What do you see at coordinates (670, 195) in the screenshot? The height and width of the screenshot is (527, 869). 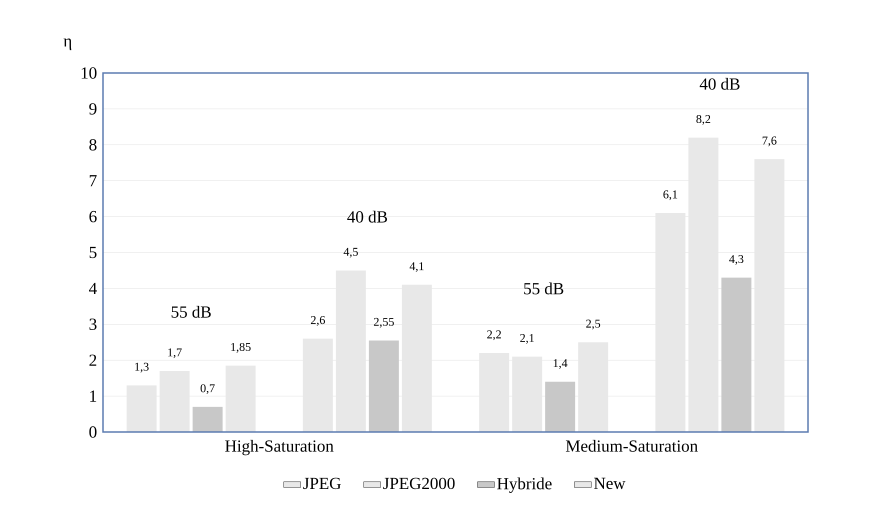 I see `data-label: 6,1` at bounding box center [670, 195].